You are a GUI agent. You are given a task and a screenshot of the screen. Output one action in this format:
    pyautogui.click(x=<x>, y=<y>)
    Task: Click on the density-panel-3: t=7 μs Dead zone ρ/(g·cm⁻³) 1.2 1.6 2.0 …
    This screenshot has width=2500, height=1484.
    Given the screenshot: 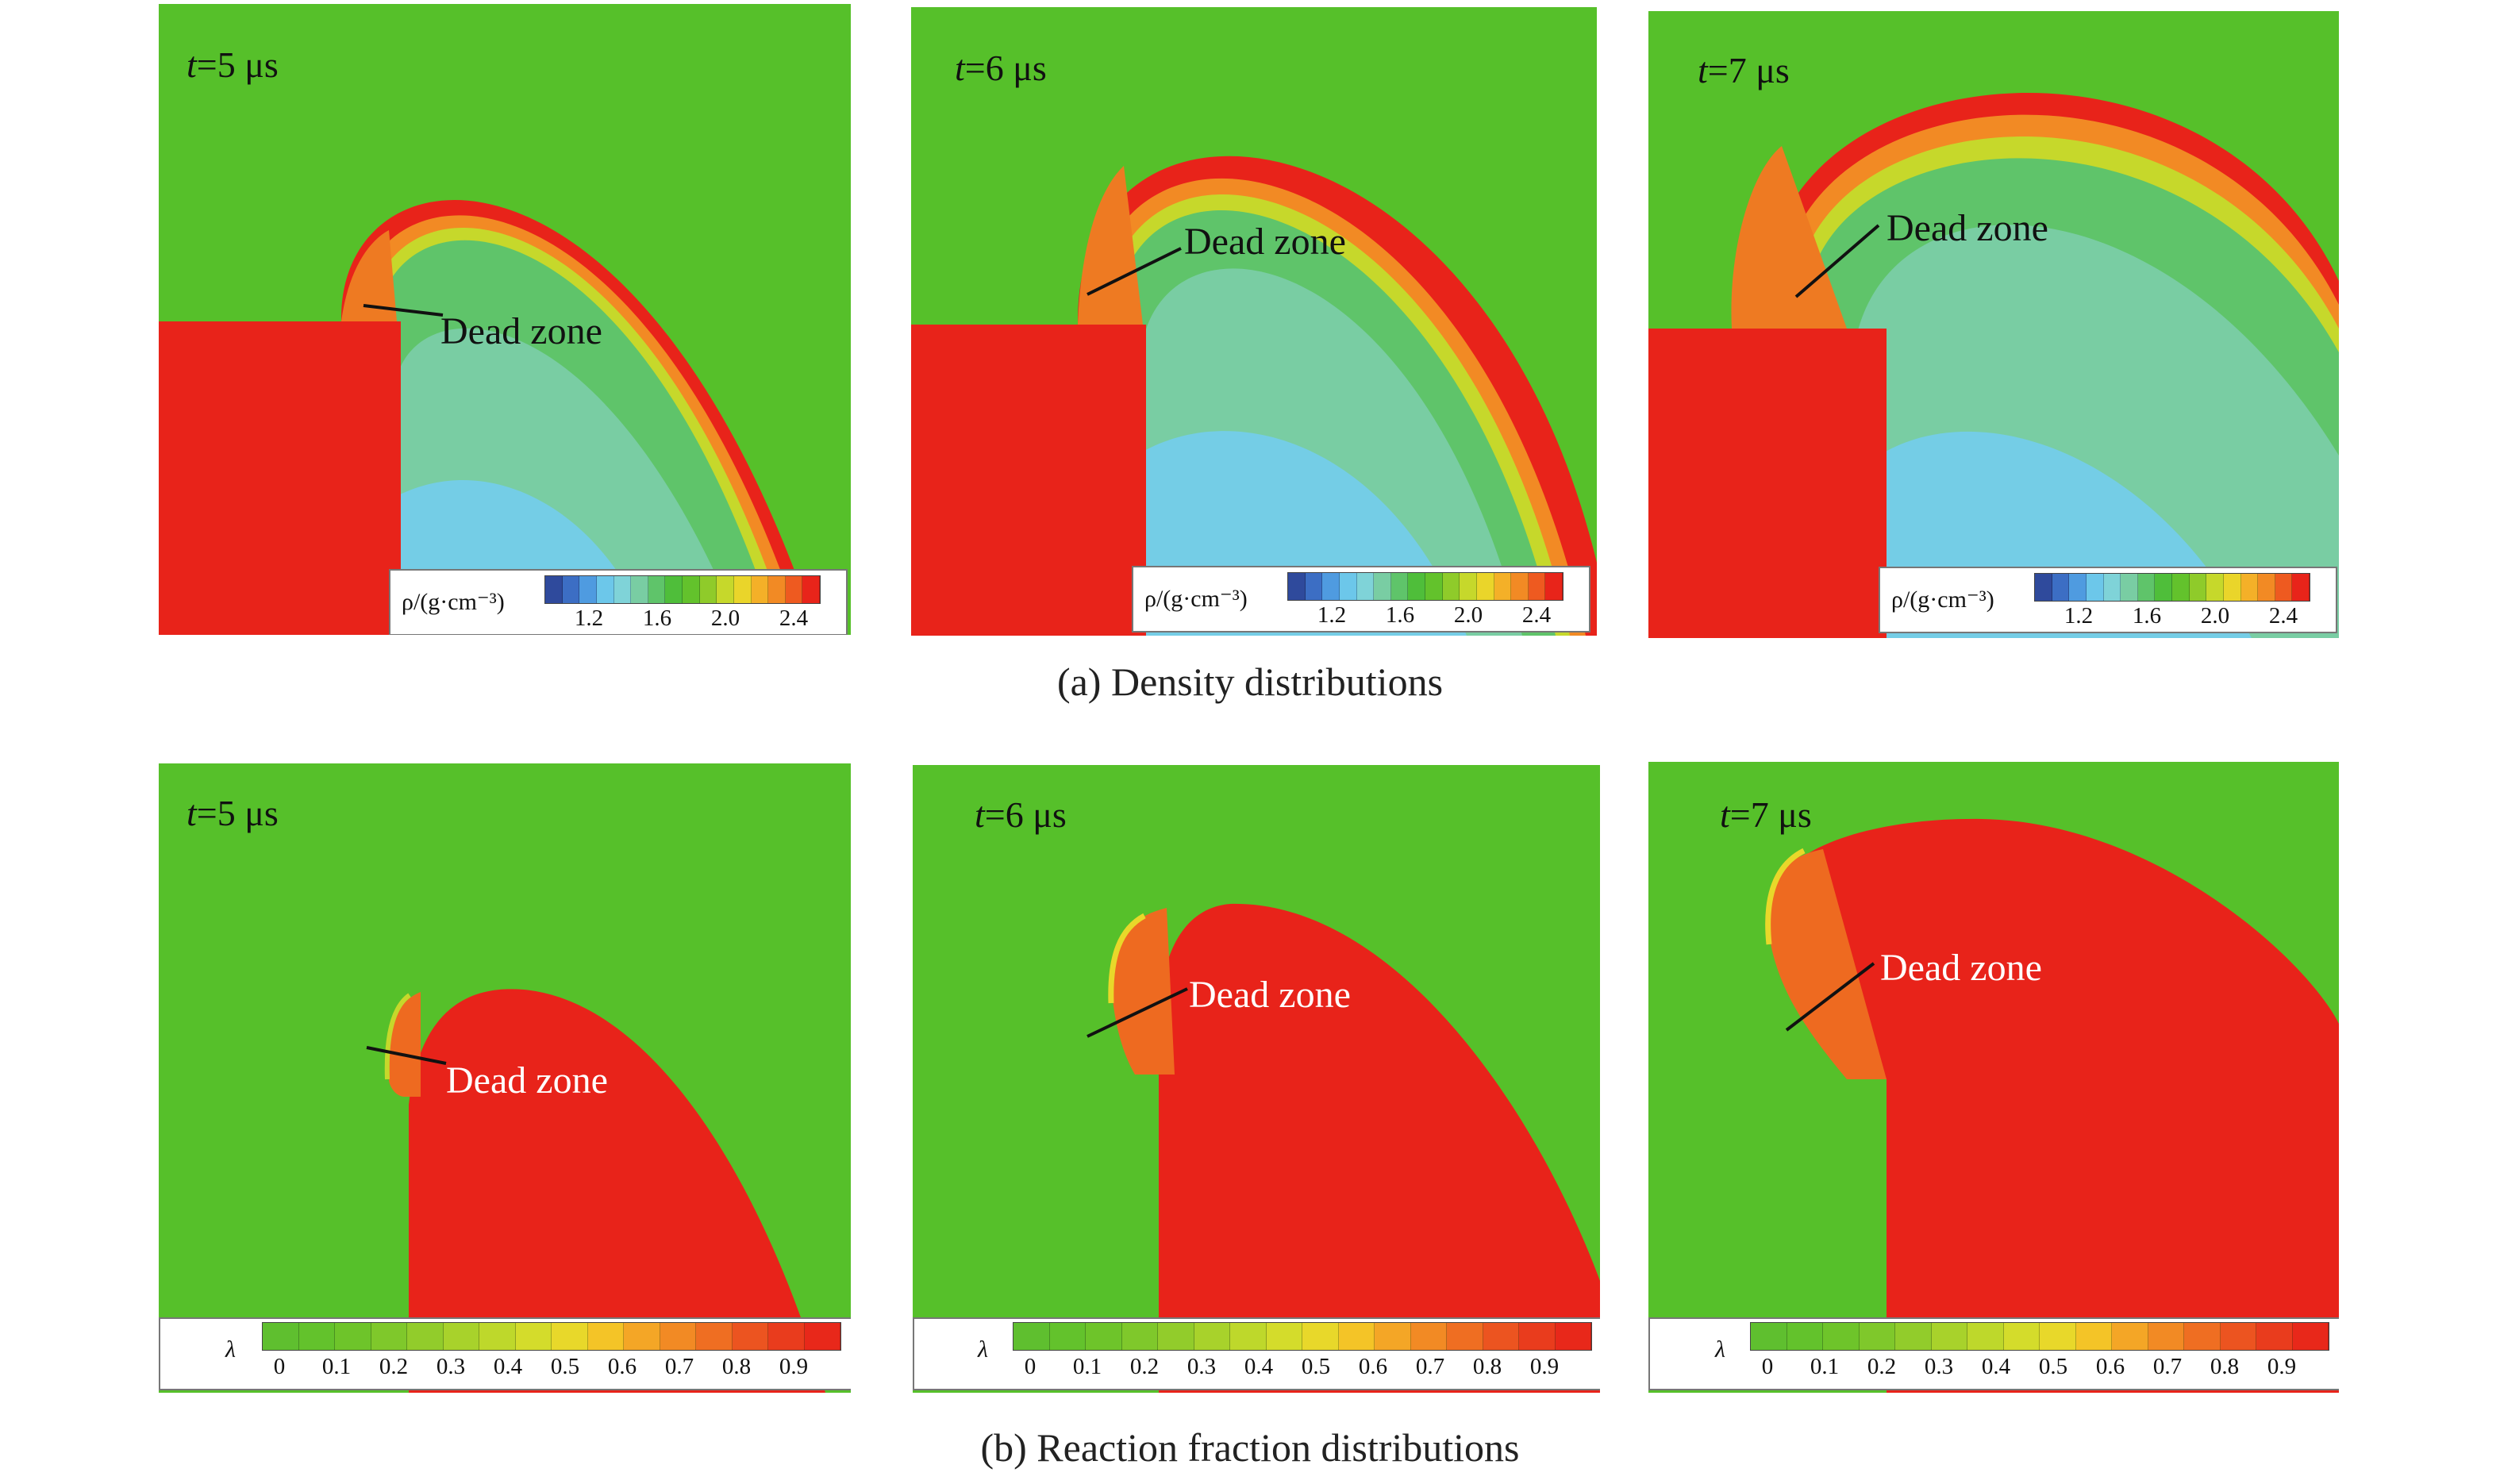 What is the action you would take?
    pyautogui.click(x=1993, y=324)
    